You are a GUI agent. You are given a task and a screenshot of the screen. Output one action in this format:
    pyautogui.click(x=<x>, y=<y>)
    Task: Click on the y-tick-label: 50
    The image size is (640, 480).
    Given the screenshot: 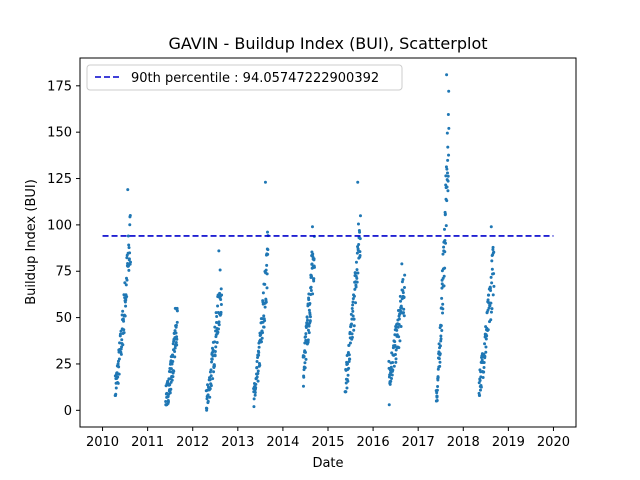 What is the action you would take?
    pyautogui.click(x=63, y=318)
    